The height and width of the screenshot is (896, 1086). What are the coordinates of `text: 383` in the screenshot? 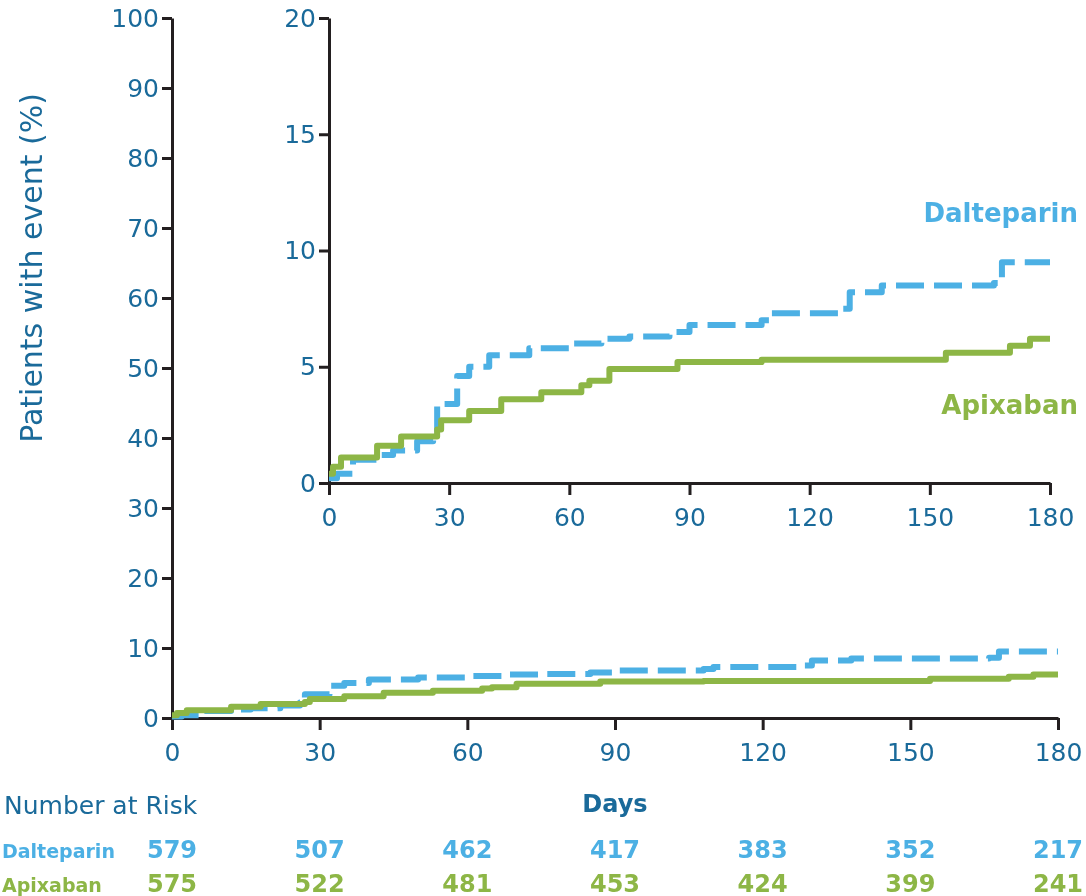 It's located at (762, 850).